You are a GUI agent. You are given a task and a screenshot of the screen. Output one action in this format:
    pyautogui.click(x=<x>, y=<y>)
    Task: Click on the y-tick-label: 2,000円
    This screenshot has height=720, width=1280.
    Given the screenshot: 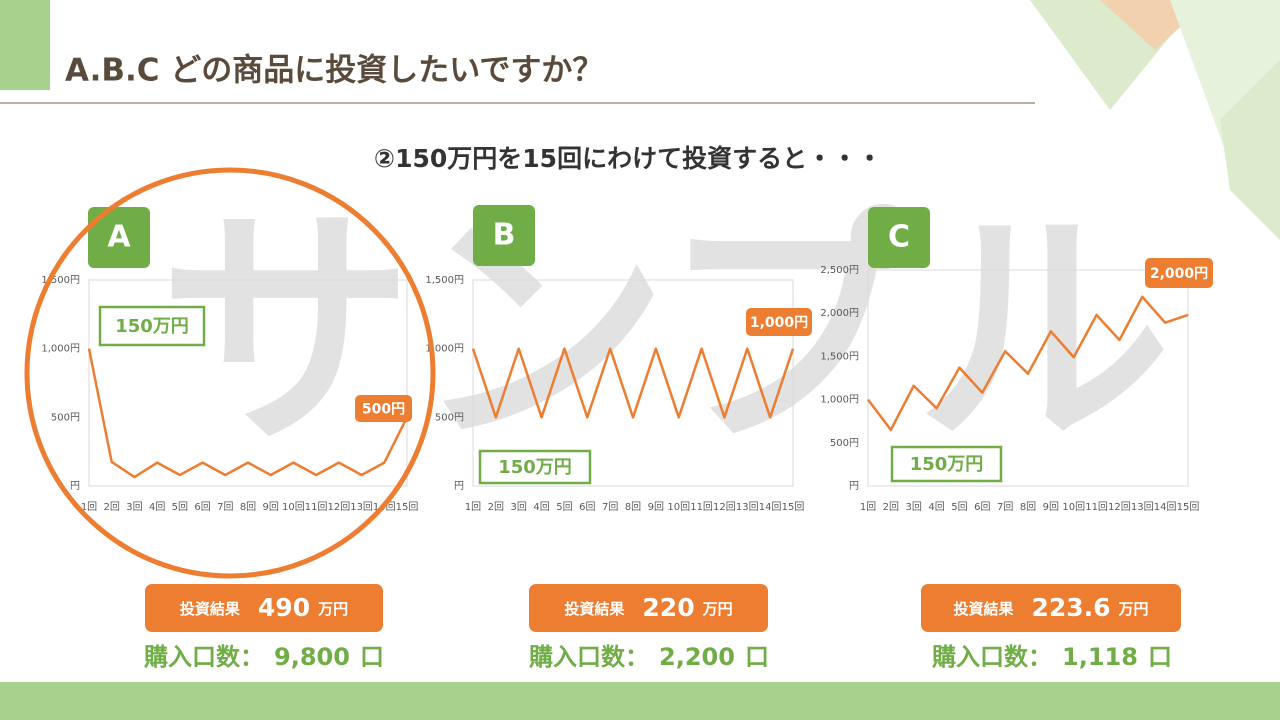 What is the action you would take?
    pyautogui.click(x=839, y=313)
    